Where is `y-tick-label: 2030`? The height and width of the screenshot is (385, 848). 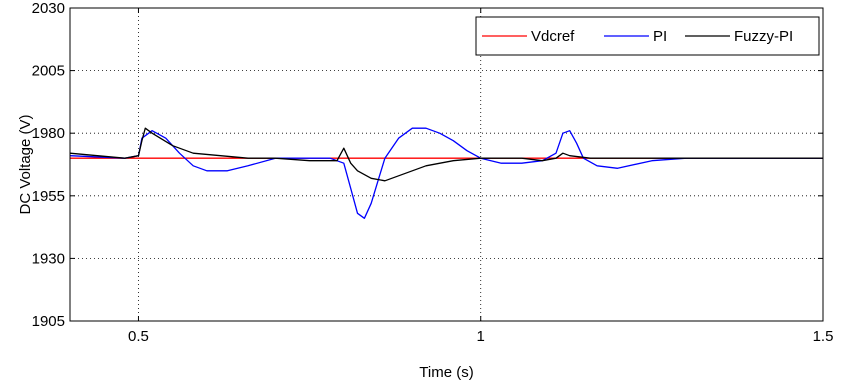 y-tick-label: 2030 is located at coordinates (48, 8).